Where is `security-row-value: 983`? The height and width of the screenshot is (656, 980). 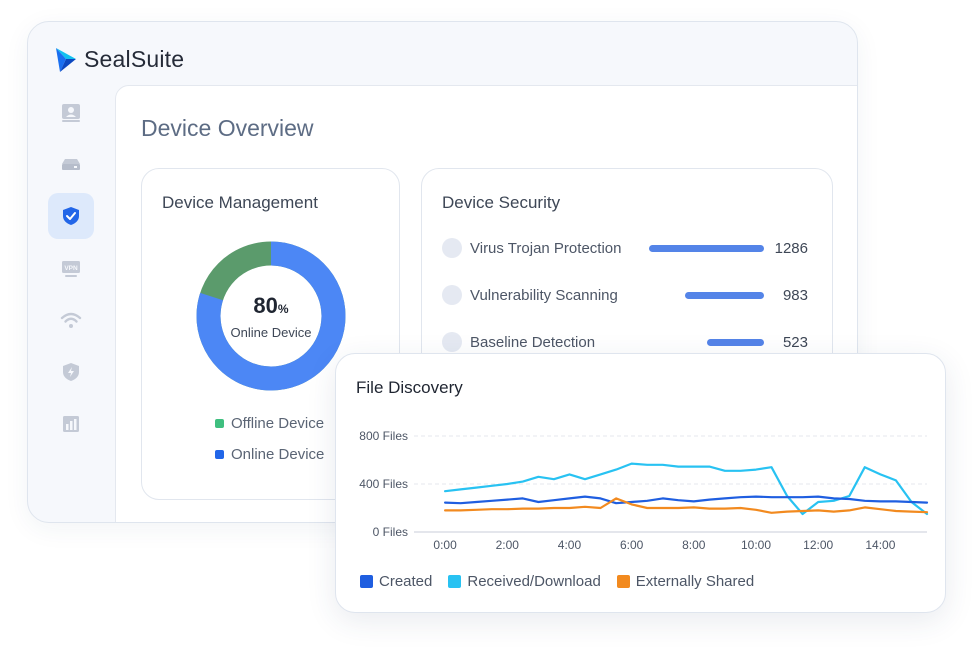
security-row-value: 983 is located at coordinates (795, 295).